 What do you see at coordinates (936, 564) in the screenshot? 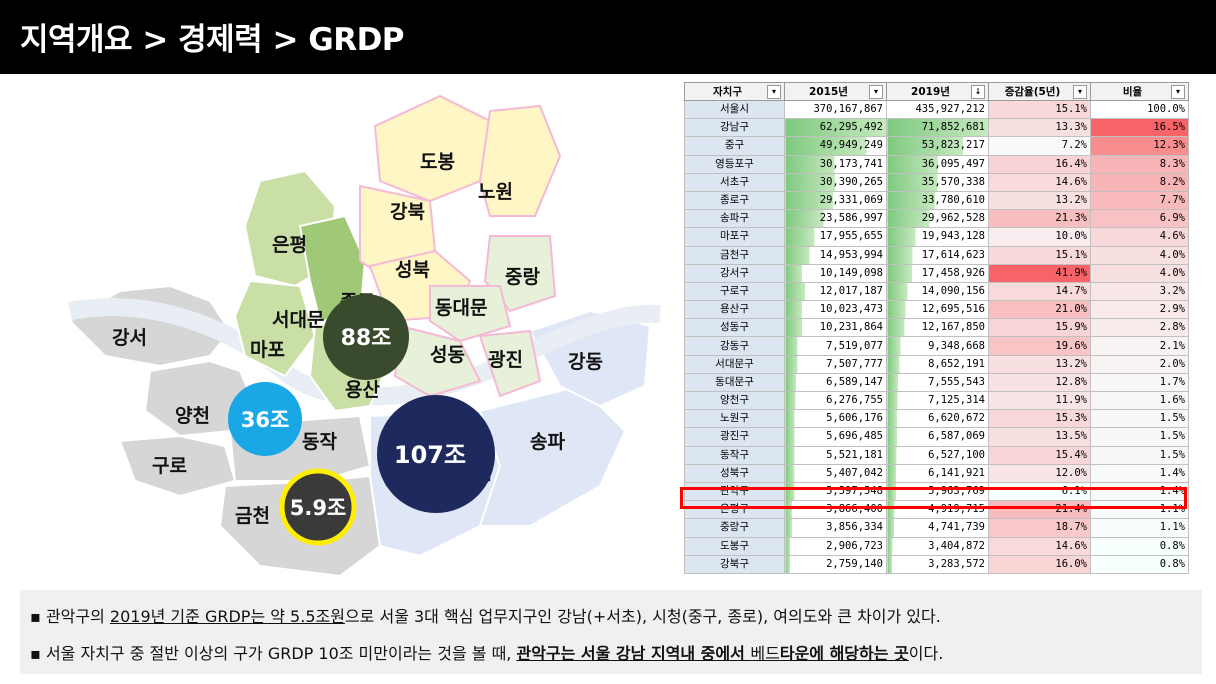
I see `table-row: 강북구 2,759,140 3,283,572 16.0% 0.8%` at bounding box center [936, 564].